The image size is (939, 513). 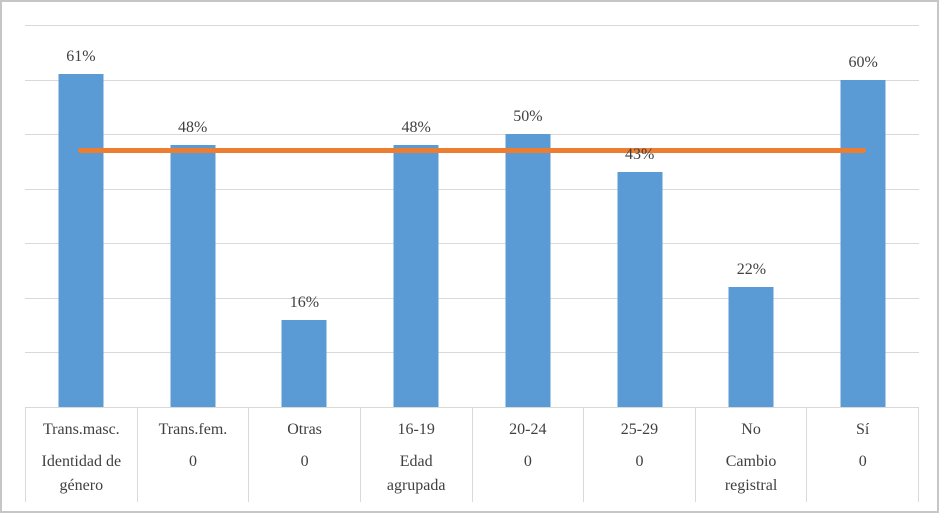 I want to click on category-label: Sí, so click(x=863, y=429).